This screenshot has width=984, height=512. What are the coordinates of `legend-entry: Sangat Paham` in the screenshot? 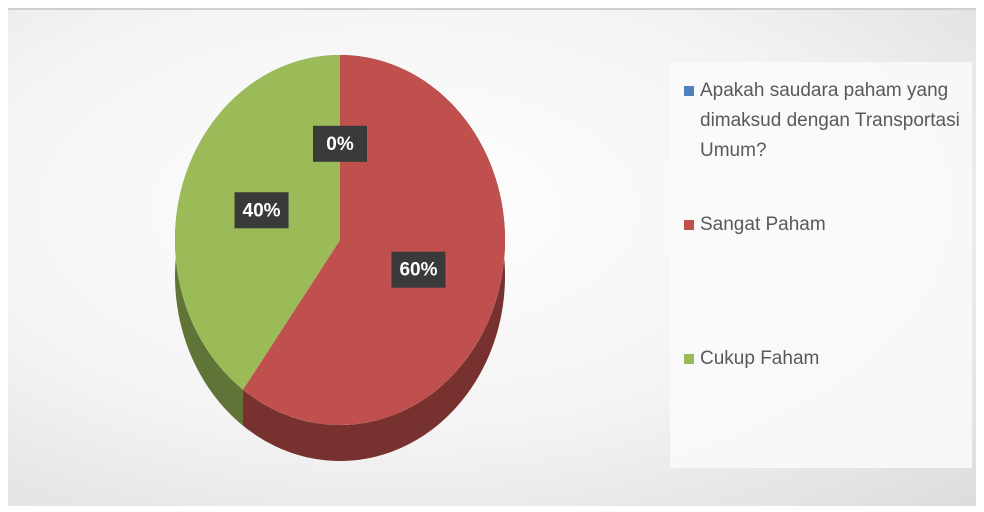 It's located at (832, 225).